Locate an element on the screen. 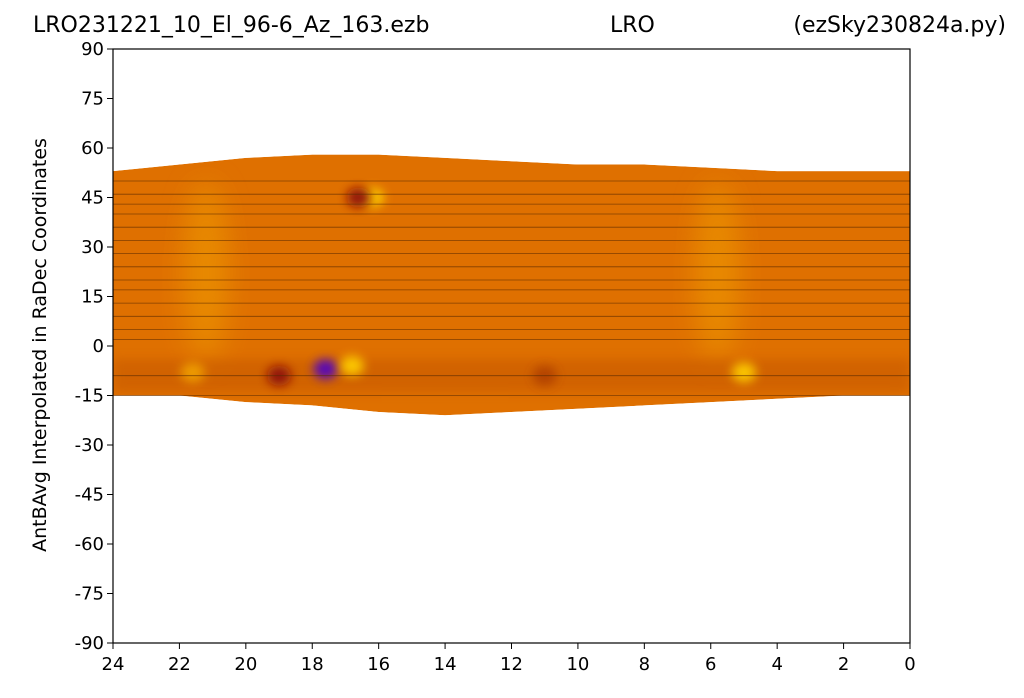 Image resolution: width=1024 pixels, height=698 pixels. x-axis: 24 22 20 18 16 14 12 10 8 6 4 2 0 is located at coordinates (509, 659).